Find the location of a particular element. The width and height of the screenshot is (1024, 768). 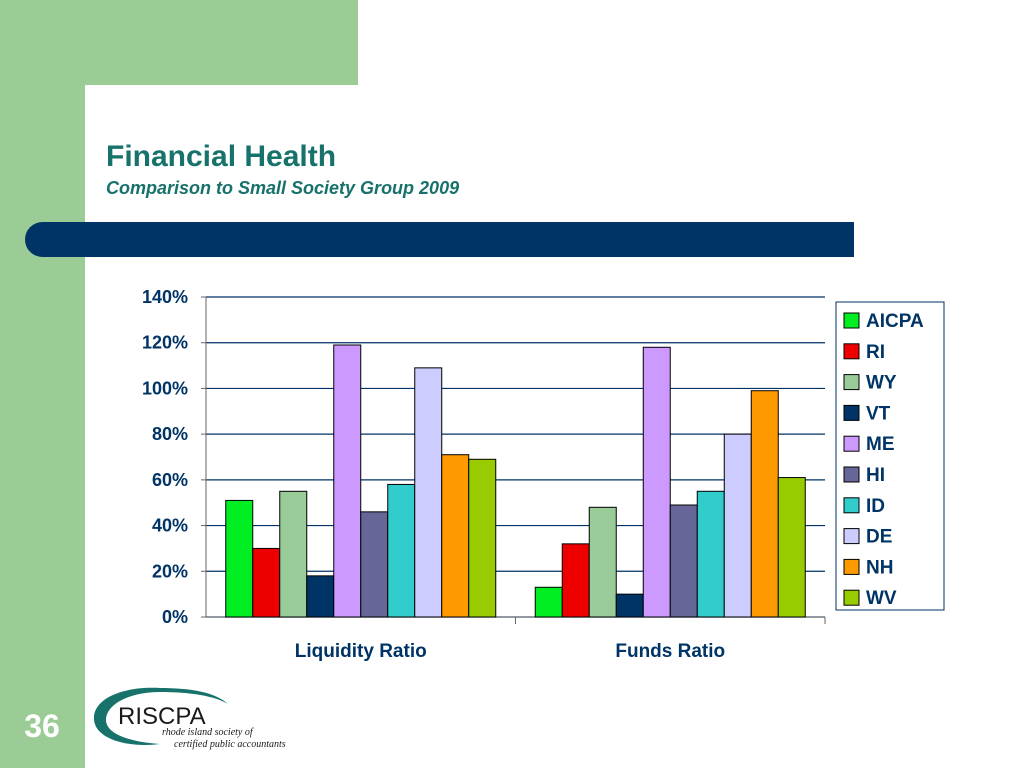

legend-label: DE is located at coordinates (879, 537).